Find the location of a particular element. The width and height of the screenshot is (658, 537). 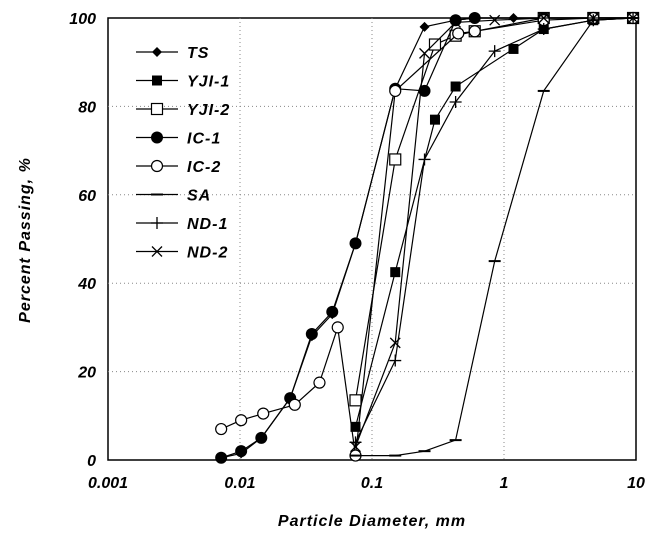

legend-label-ic-1: IC-1 is located at coordinates (204, 139).